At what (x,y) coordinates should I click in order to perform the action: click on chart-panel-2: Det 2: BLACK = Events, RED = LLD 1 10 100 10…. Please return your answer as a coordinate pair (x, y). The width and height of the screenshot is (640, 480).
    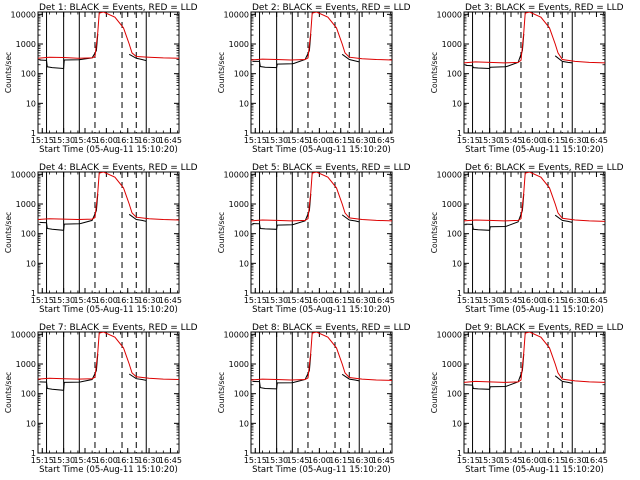
    Looking at the image, I should click on (314, 79).